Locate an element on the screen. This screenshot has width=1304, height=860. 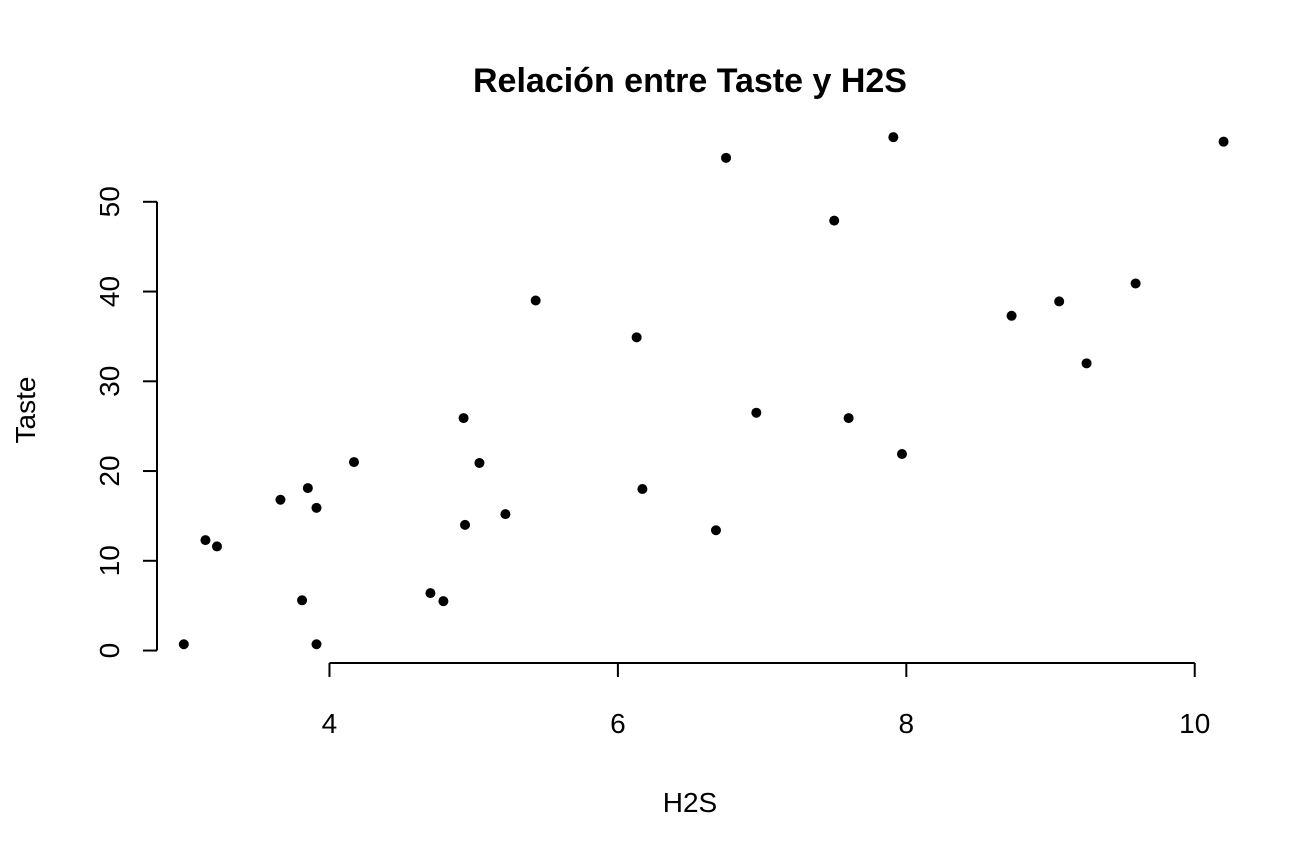
y-tick-label: 0 is located at coordinates (109, 651).